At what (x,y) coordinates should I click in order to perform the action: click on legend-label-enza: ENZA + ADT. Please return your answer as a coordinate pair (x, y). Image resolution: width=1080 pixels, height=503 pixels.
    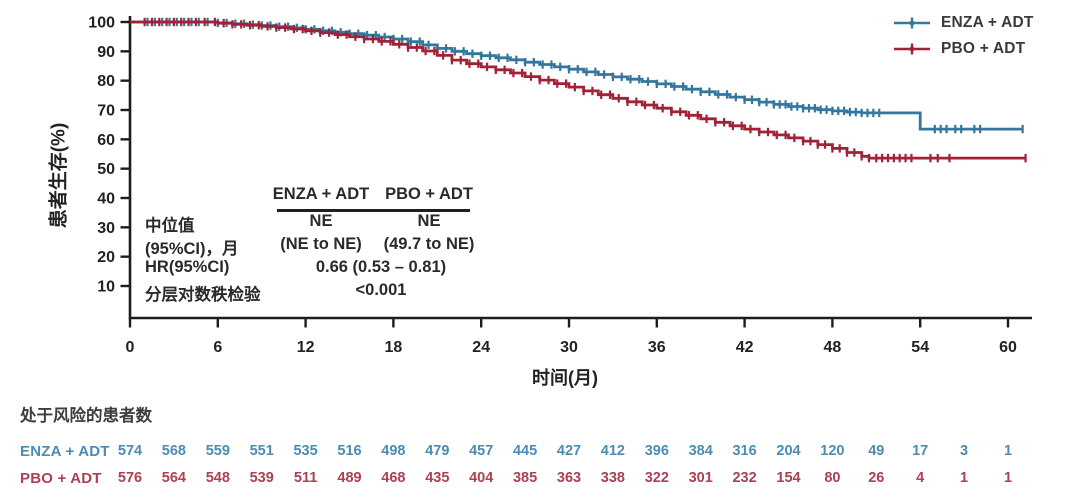
    Looking at the image, I should click on (987, 22).